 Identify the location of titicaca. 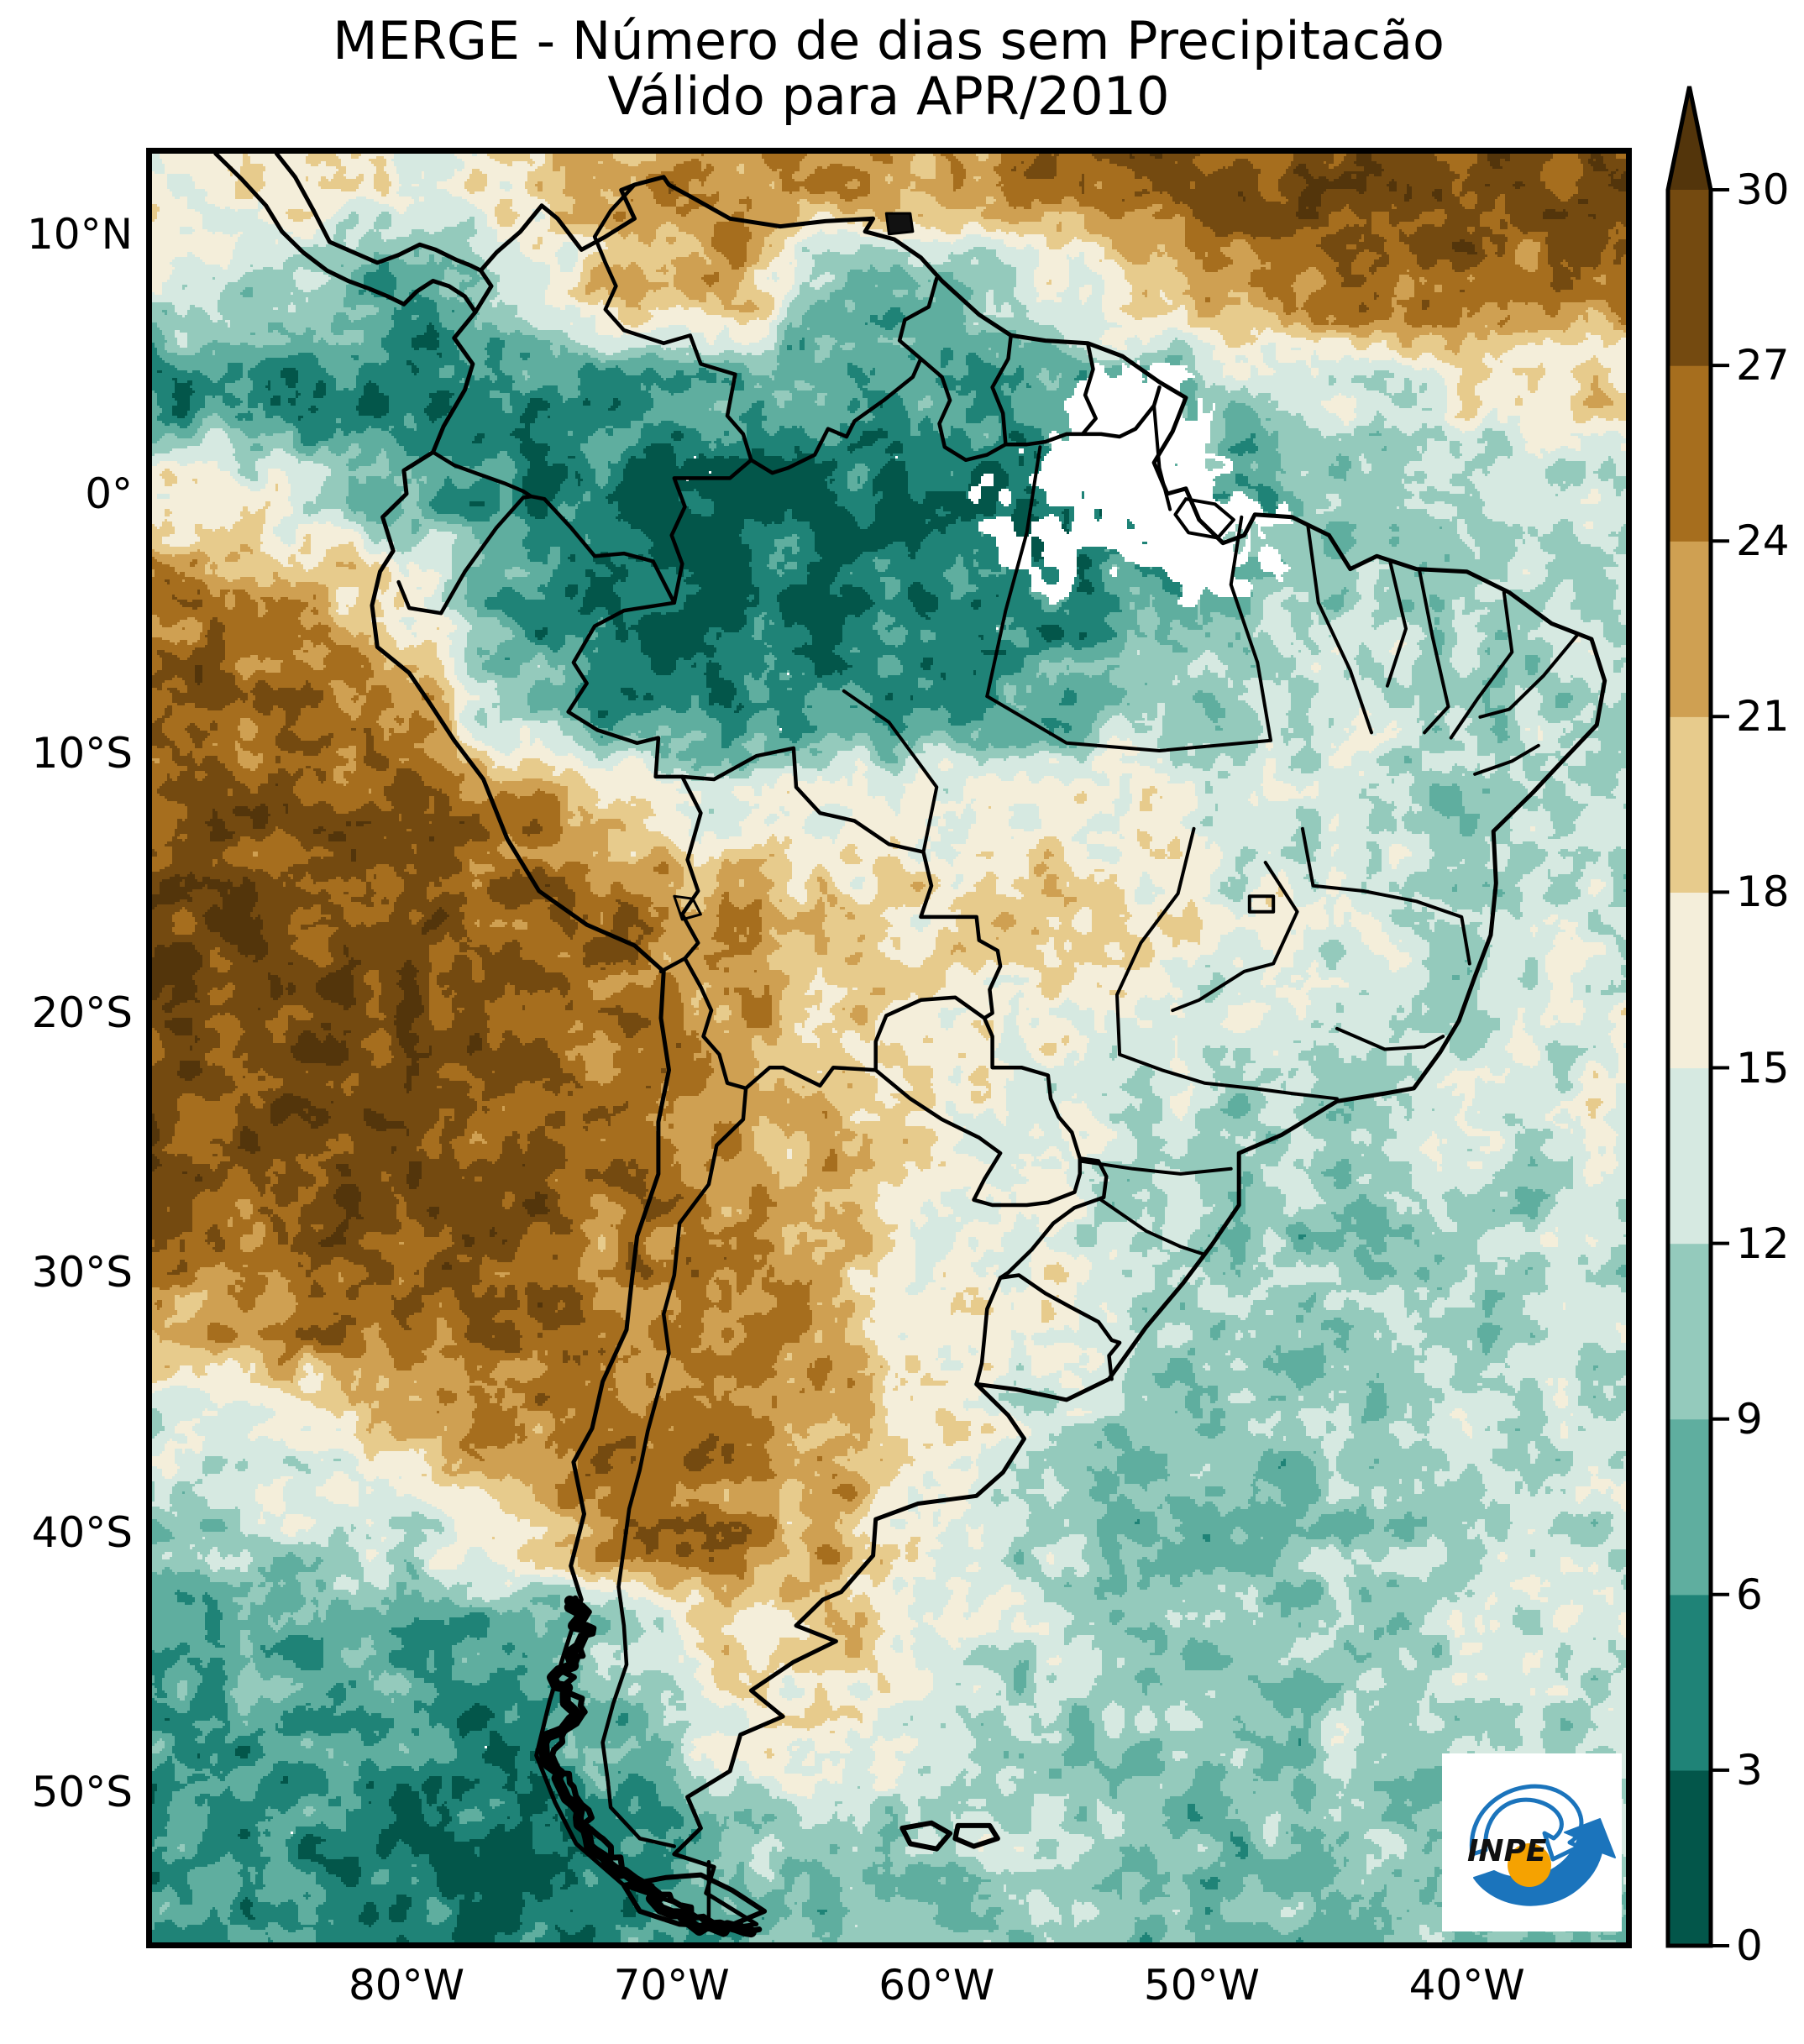
(687, 907).